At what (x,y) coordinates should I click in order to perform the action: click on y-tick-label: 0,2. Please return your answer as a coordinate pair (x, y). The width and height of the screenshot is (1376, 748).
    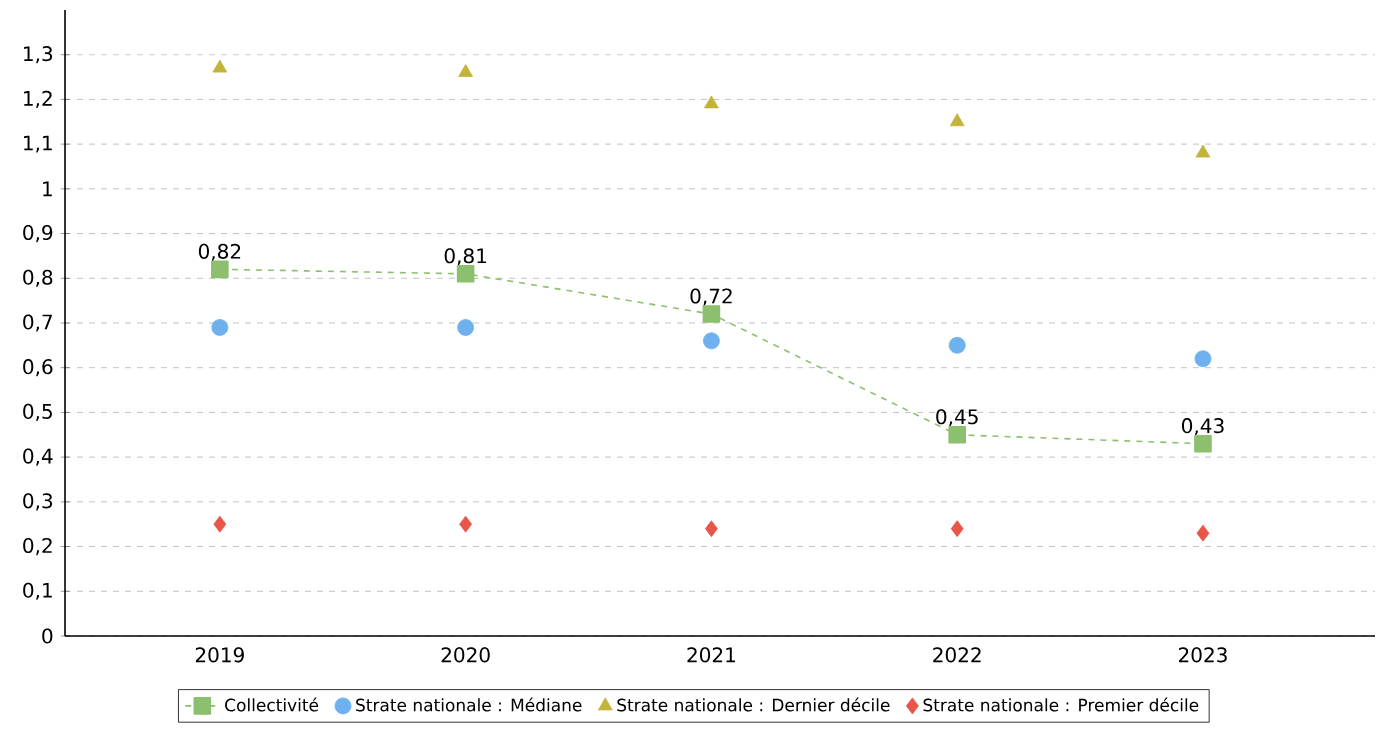
    Looking at the image, I should click on (37, 546).